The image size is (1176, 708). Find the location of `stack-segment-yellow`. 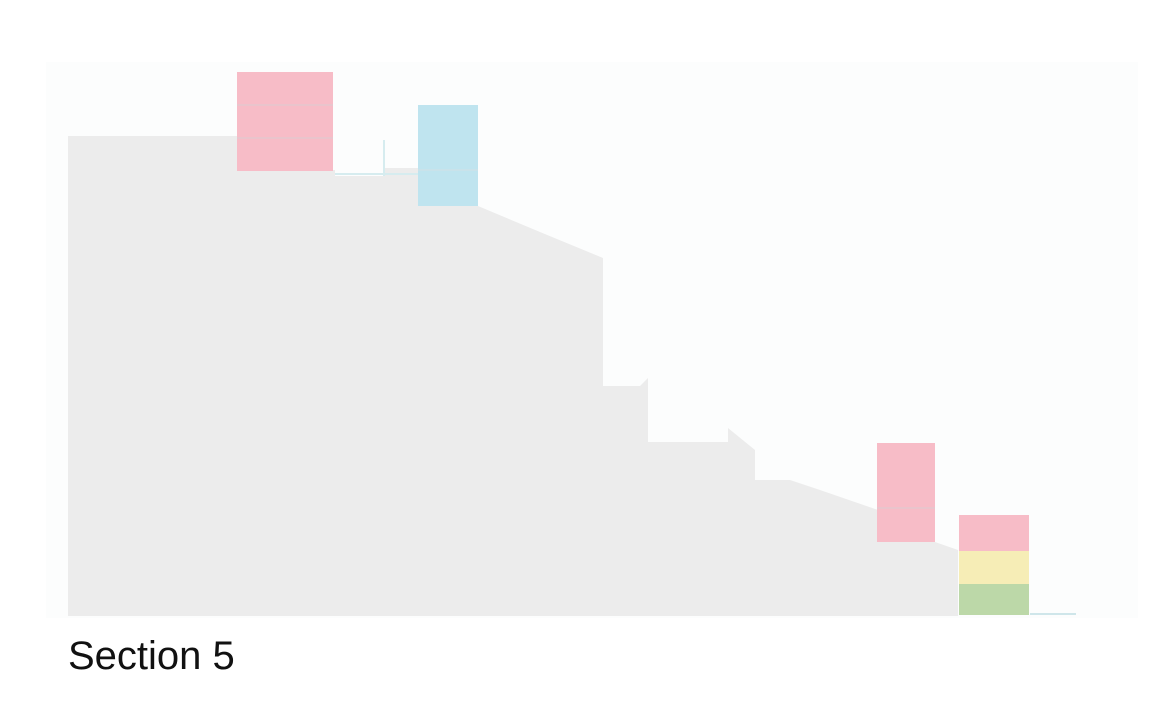

stack-segment-yellow is located at coordinates (994, 567).